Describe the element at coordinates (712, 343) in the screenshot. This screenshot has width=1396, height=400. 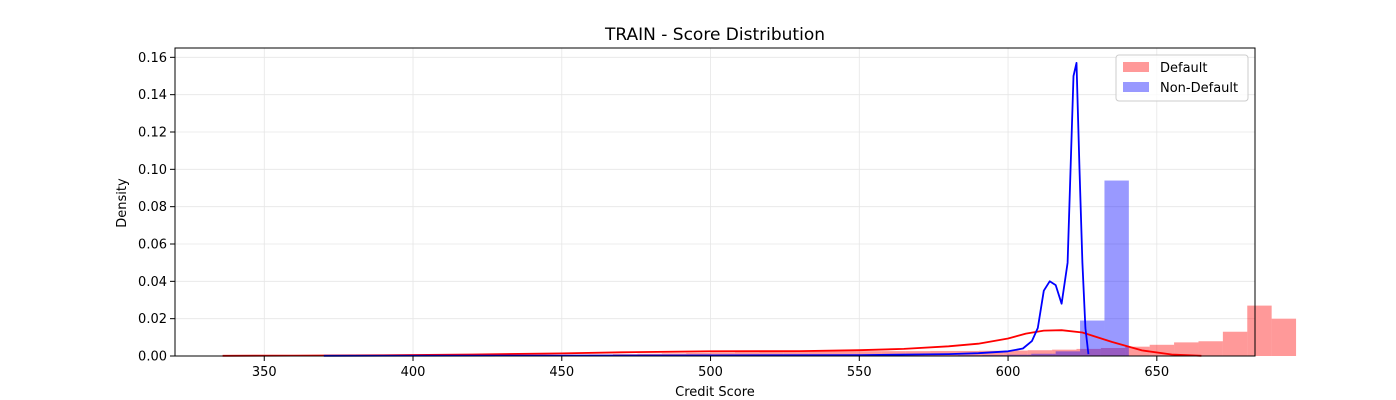
I see `kde-line-default` at that location.